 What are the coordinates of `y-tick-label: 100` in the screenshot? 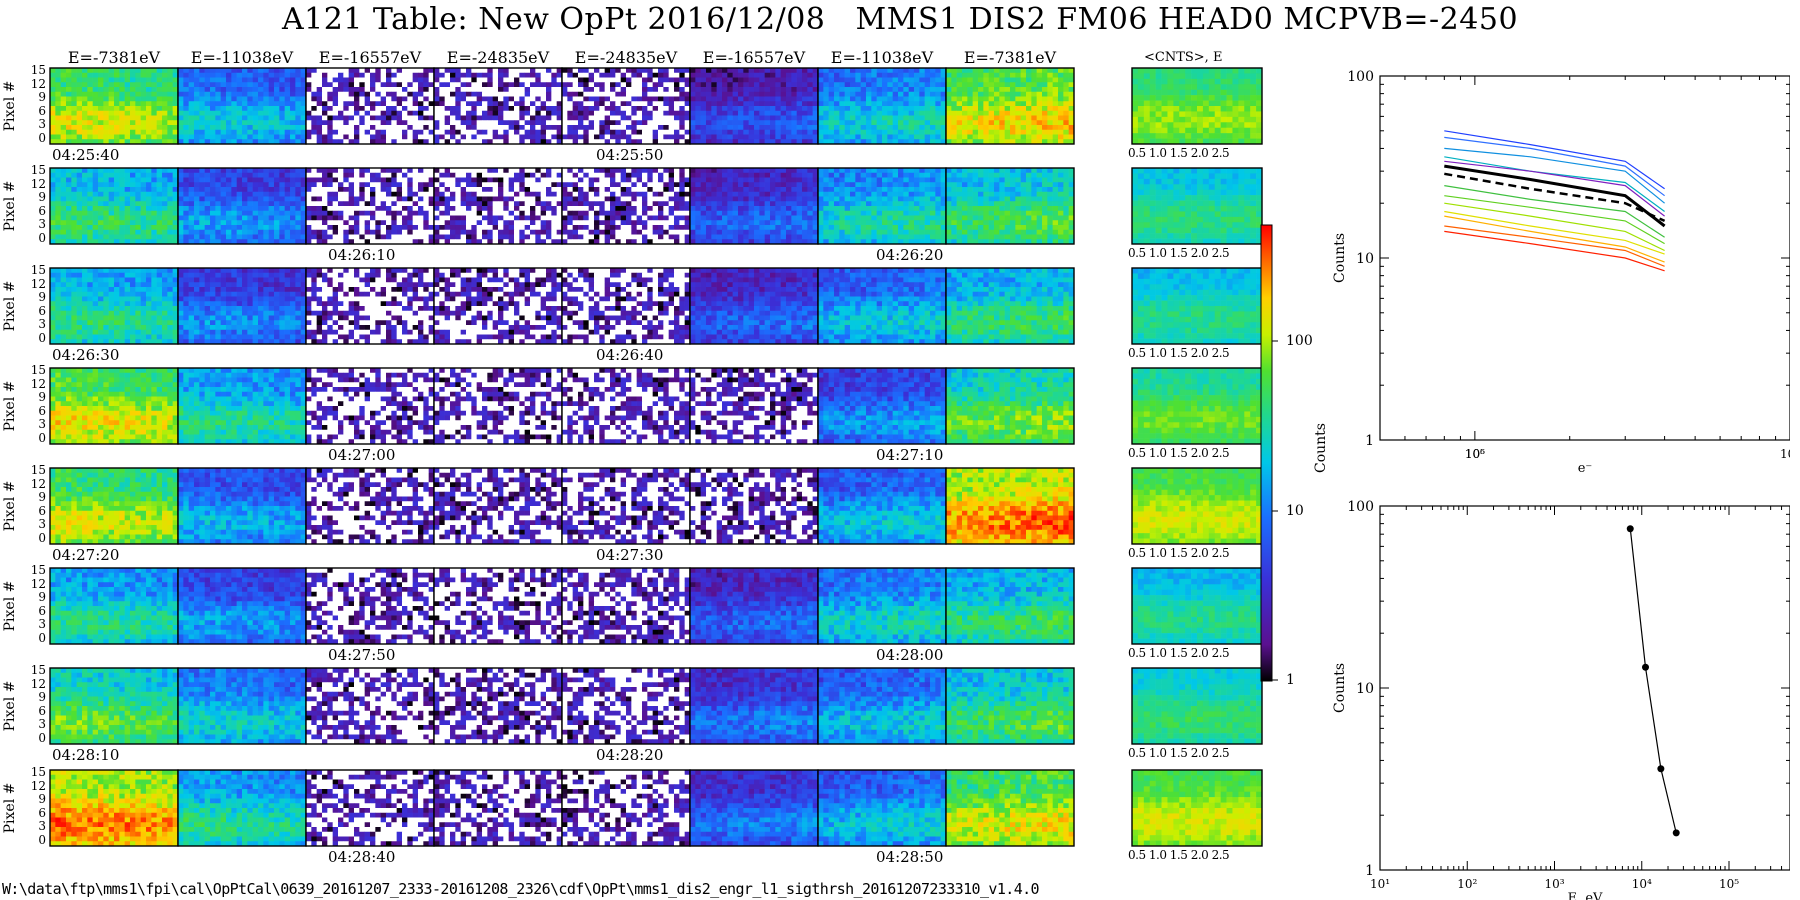 It's located at (1360, 77).